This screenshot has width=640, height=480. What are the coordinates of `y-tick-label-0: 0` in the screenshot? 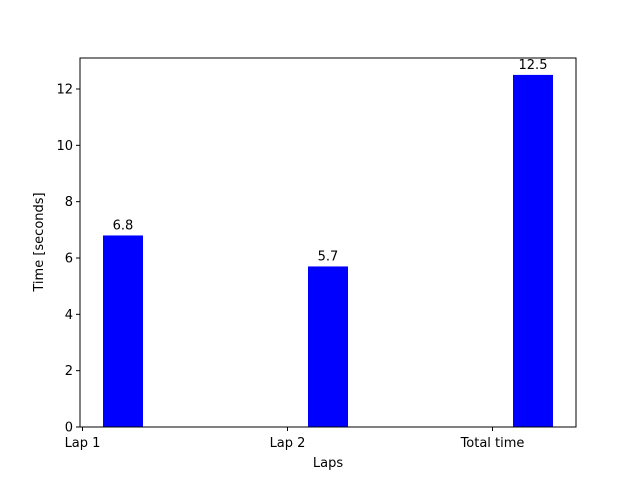 It's located at (69, 428).